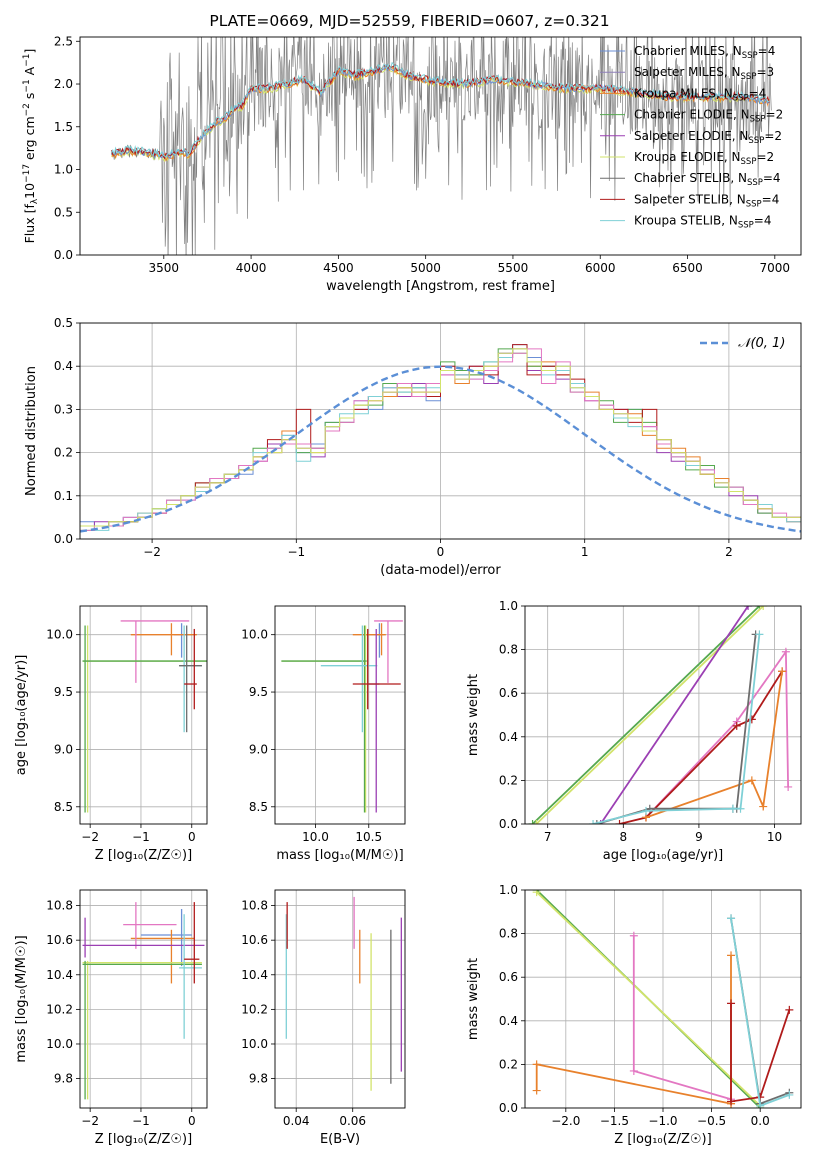  I want to click on plot-area-massweight_vs_age, so click(663, 715).